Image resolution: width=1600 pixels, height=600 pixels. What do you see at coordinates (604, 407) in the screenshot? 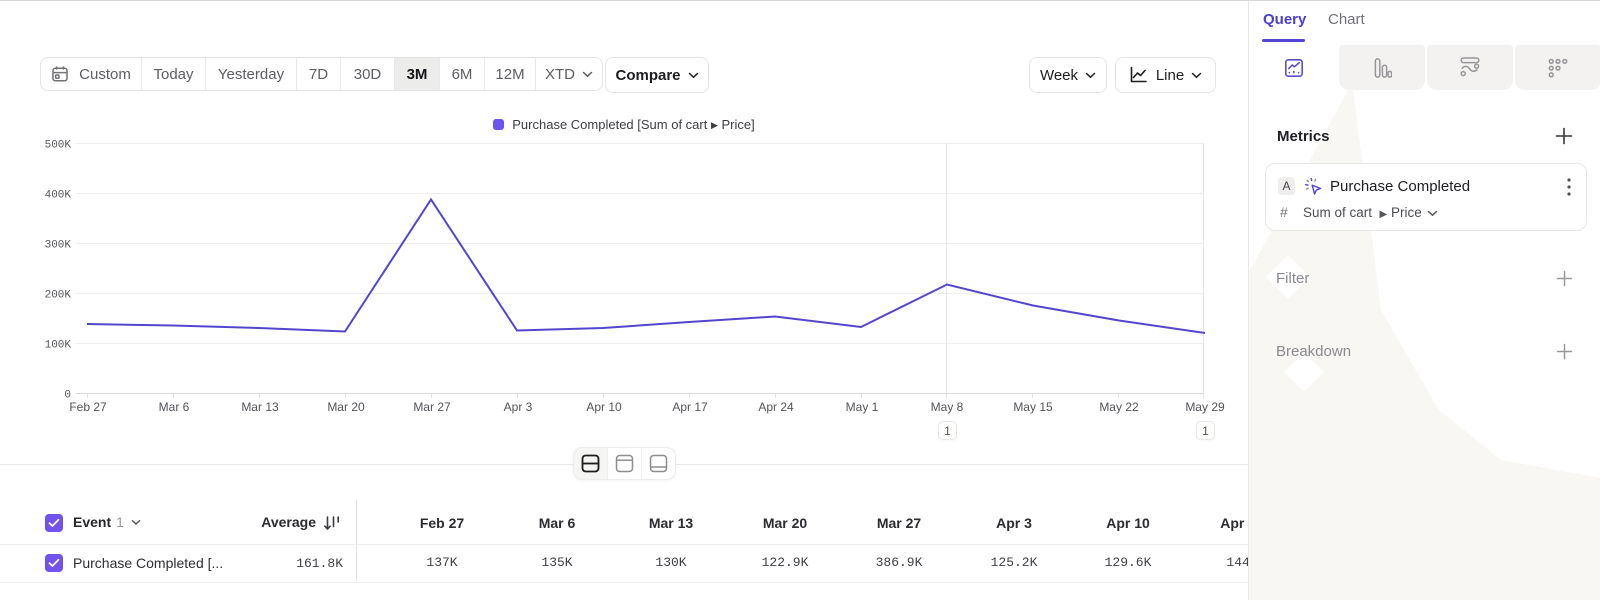
I see `svg-text: Apr 10` at bounding box center [604, 407].